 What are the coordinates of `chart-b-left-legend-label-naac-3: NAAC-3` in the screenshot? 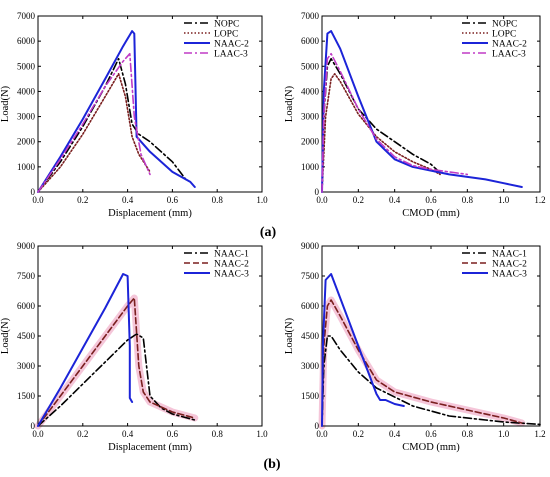 It's located at (231, 275).